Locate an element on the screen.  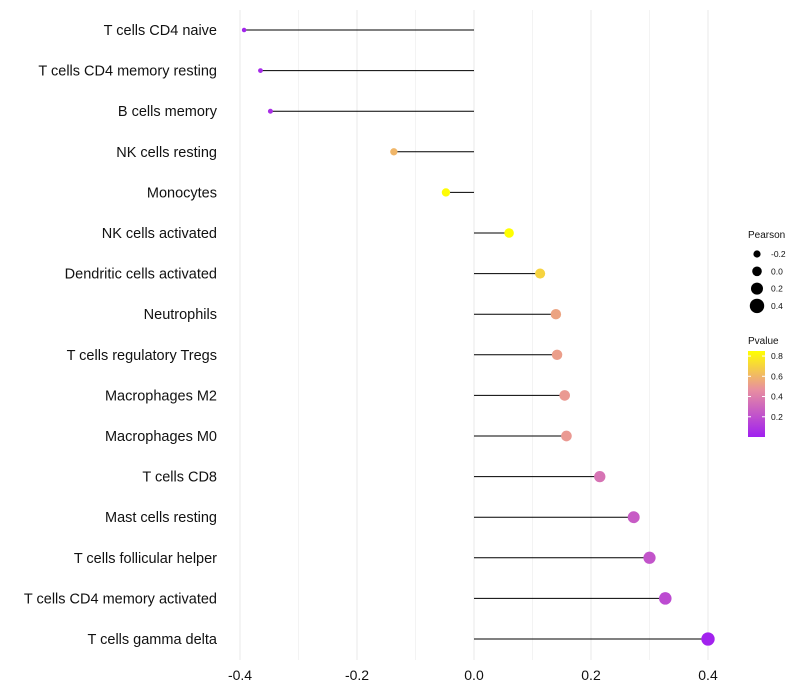
legend-color-label: 0.2 is located at coordinates (777, 417).